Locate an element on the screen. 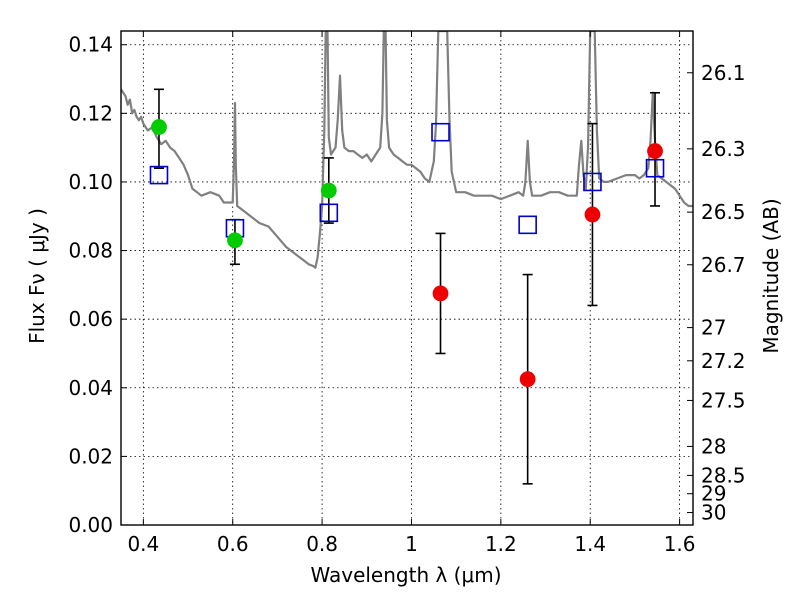  mag-tick-label: 27 is located at coordinates (713, 328).